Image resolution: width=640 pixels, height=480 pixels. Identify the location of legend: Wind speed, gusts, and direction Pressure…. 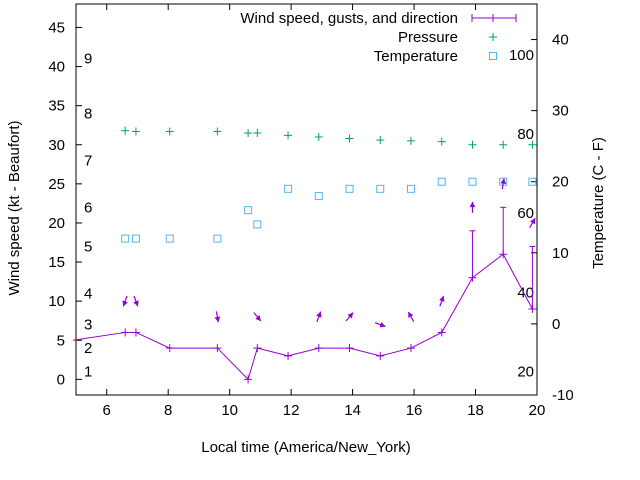
(378, 37).